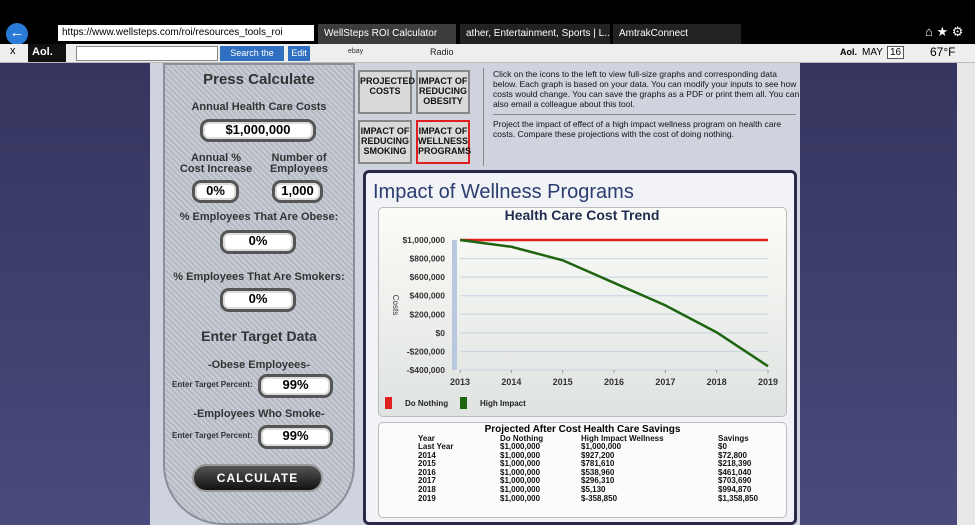 The image size is (975, 525). I want to click on calculate-button: CALCULATE, so click(257, 478).